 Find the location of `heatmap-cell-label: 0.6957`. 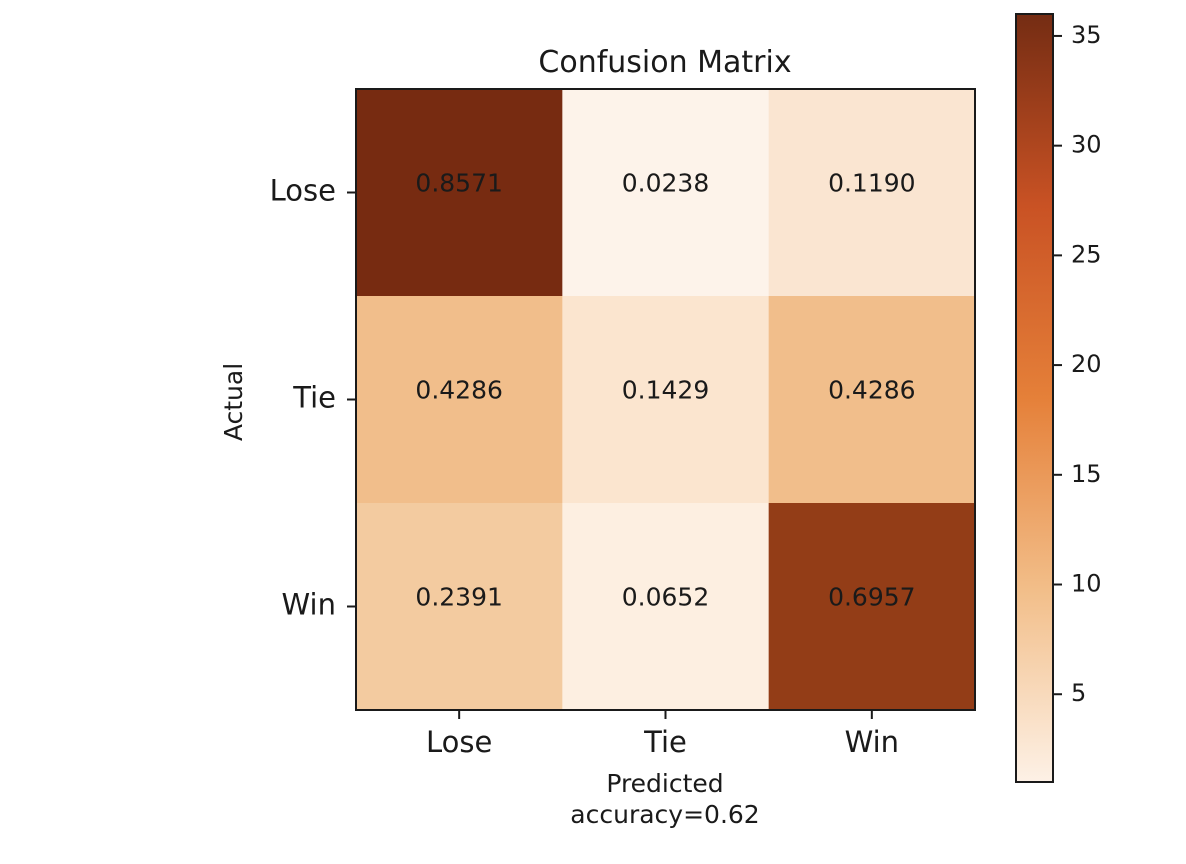

heatmap-cell-label: 0.6957 is located at coordinates (871, 597).